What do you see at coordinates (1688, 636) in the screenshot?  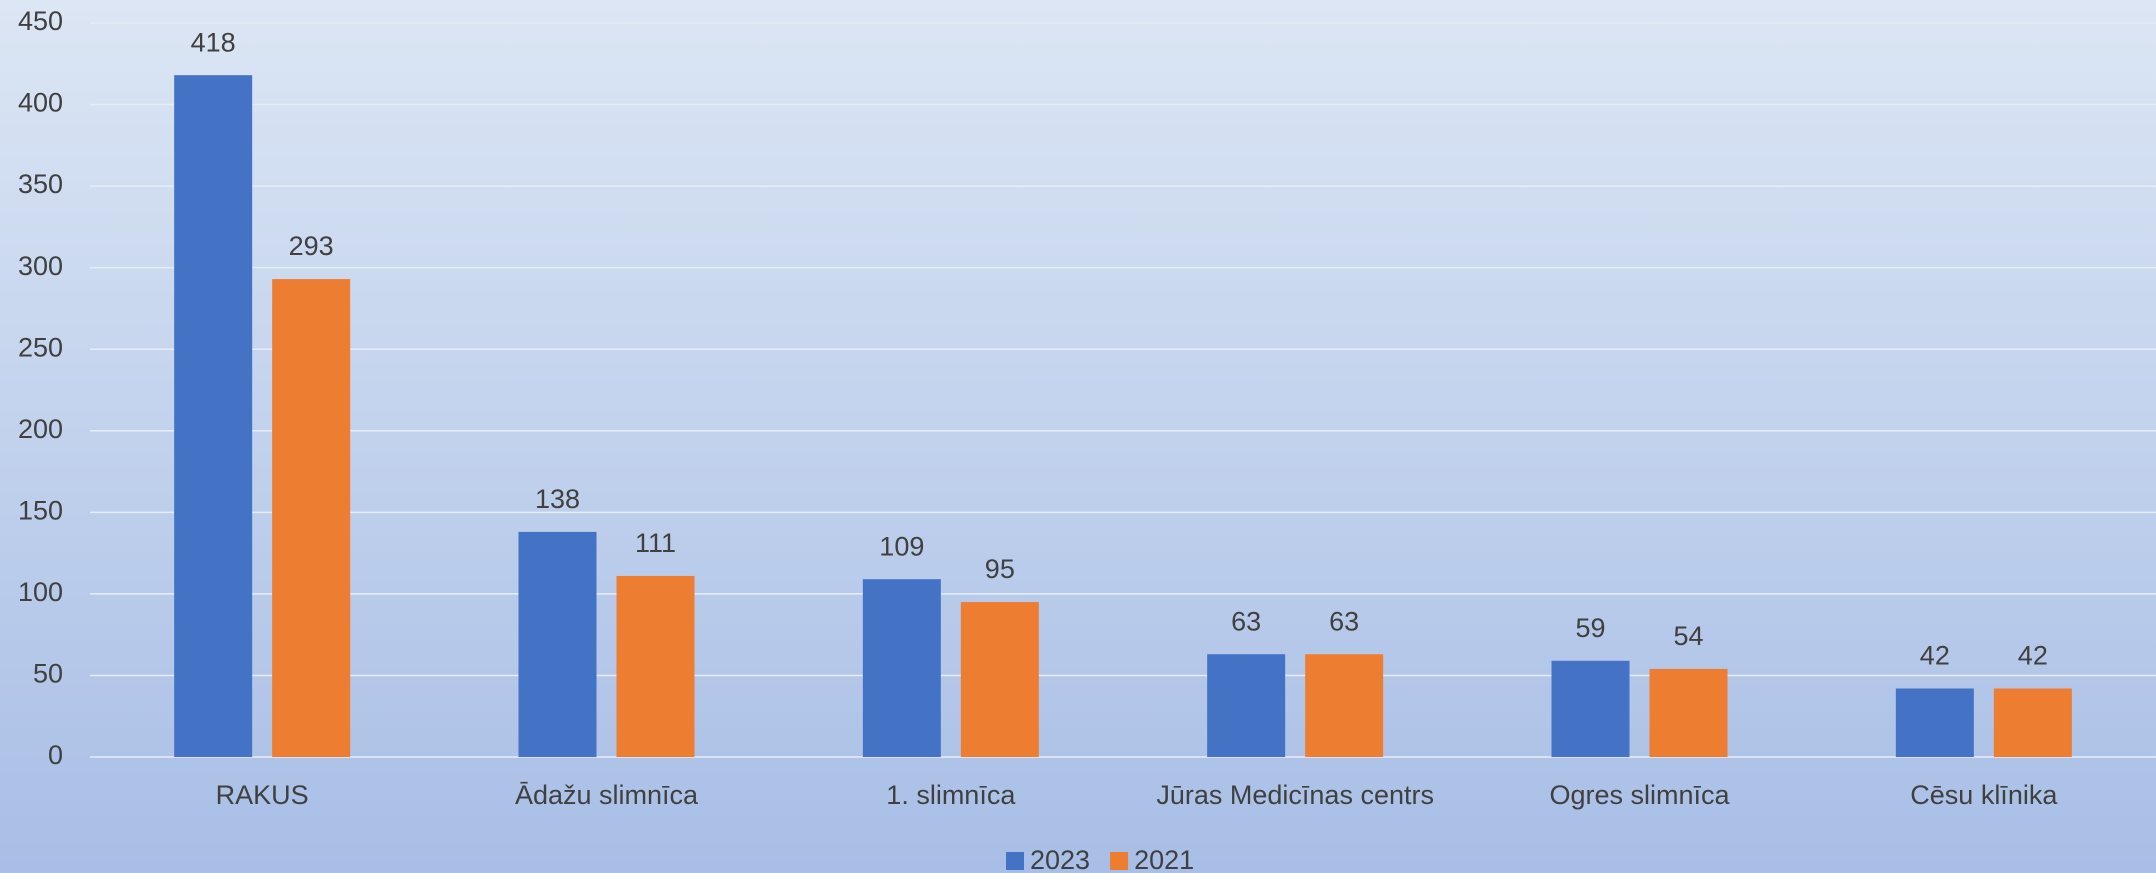 I see `value-label: 54` at bounding box center [1688, 636].